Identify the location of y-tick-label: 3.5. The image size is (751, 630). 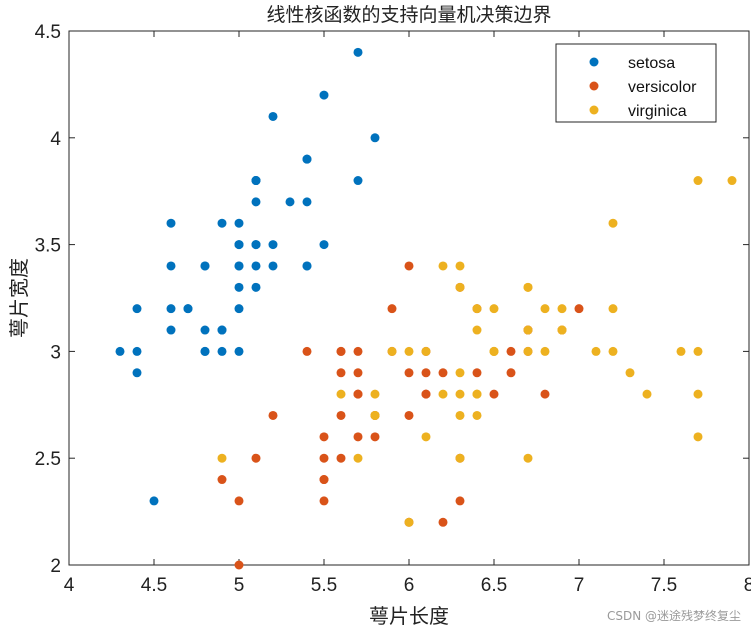
(48, 246).